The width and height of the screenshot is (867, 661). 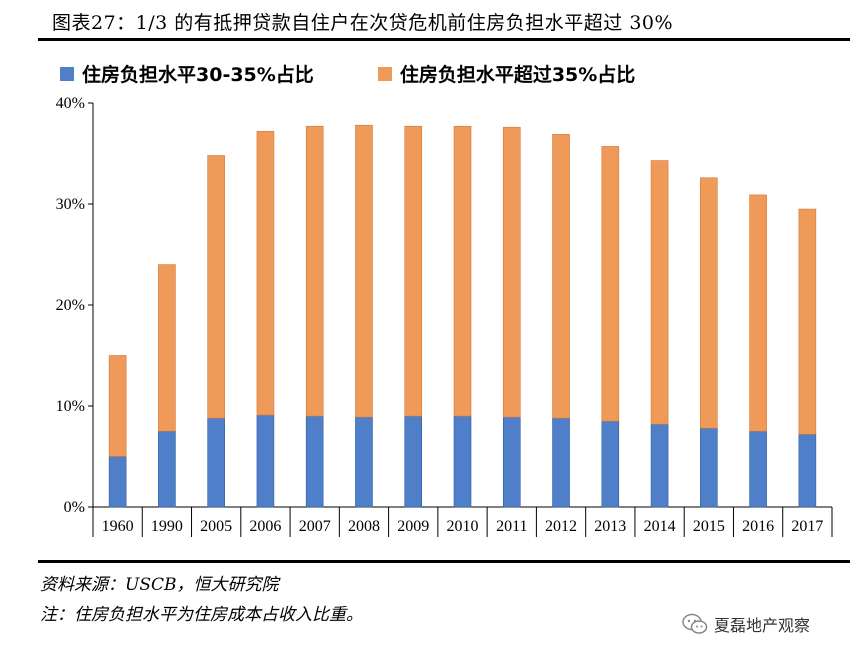 What do you see at coordinates (70, 204) in the screenshot?
I see `y-tick-label: 30%` at bounding box center [70, 204].